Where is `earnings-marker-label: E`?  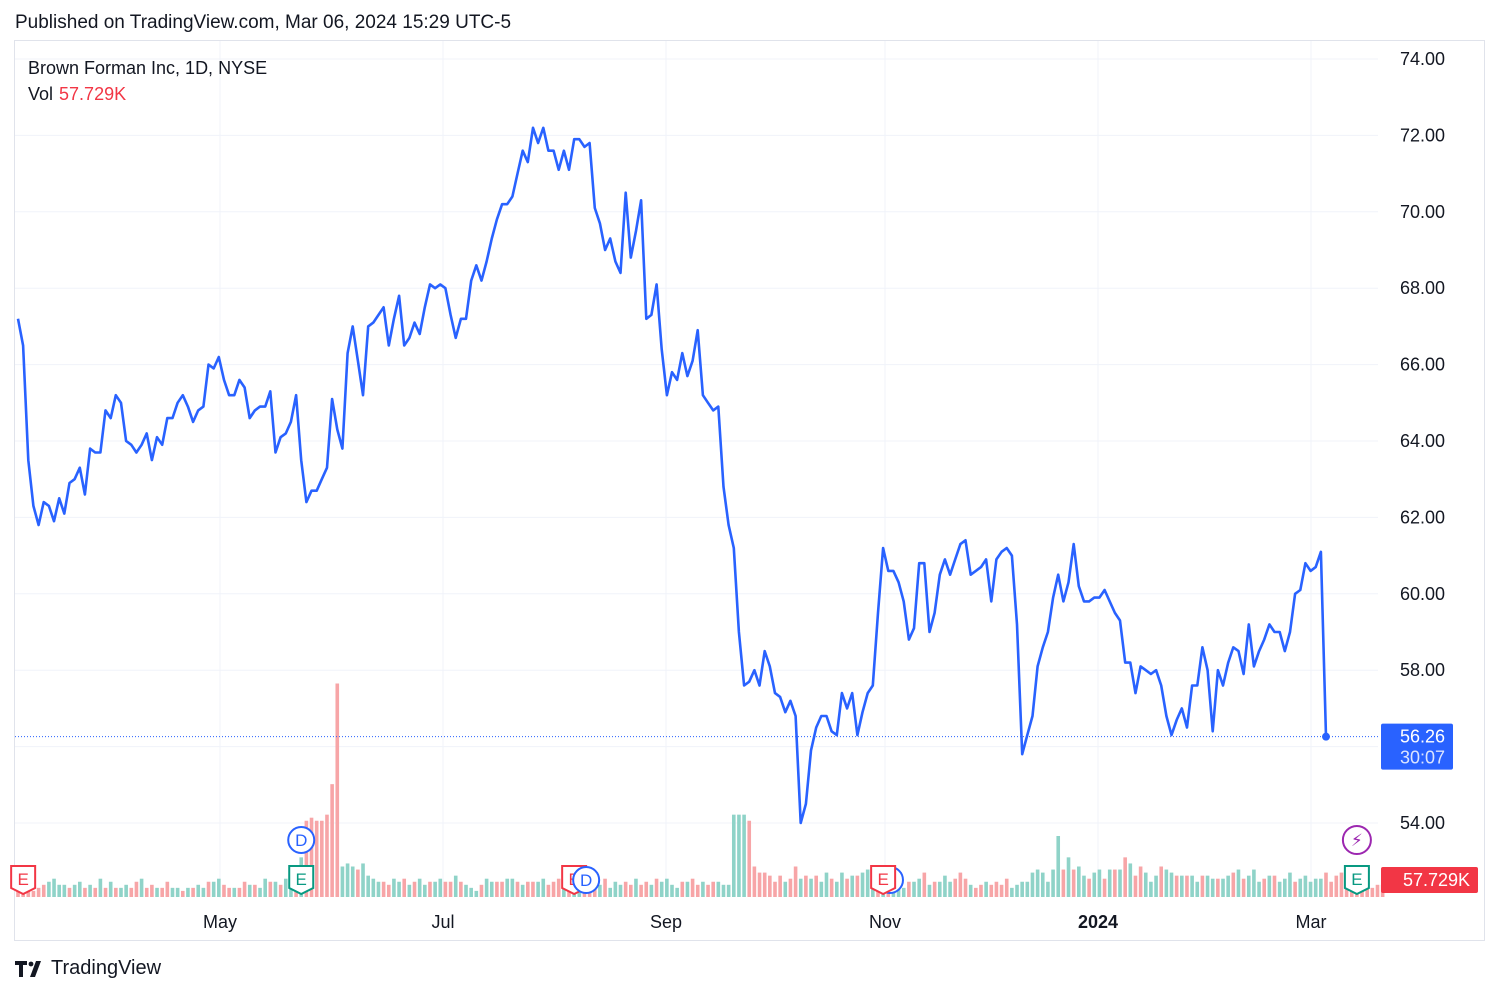 earnings-marker-label: E is located at coordinates (301, 879).